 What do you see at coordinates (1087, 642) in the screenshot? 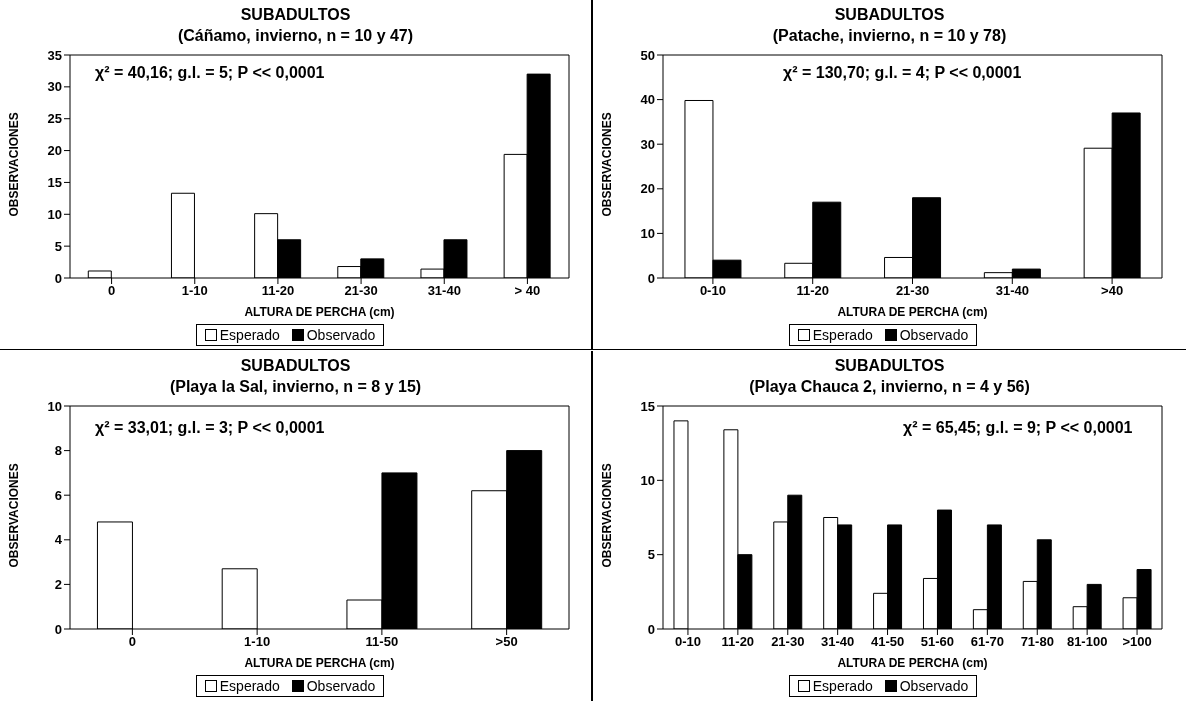
I see `x-tick-label: 81-100` at bounding box center [1087, 642].